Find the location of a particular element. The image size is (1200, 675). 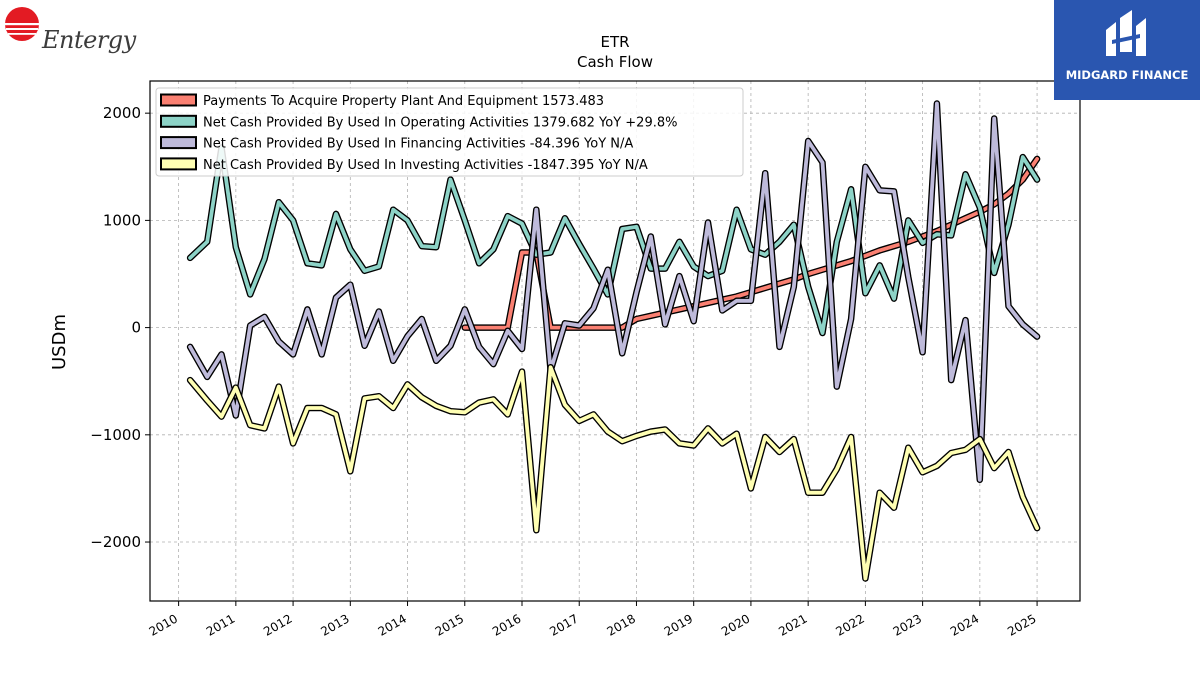

x-tick-label: 2022 is located at coordinates (849, 624).